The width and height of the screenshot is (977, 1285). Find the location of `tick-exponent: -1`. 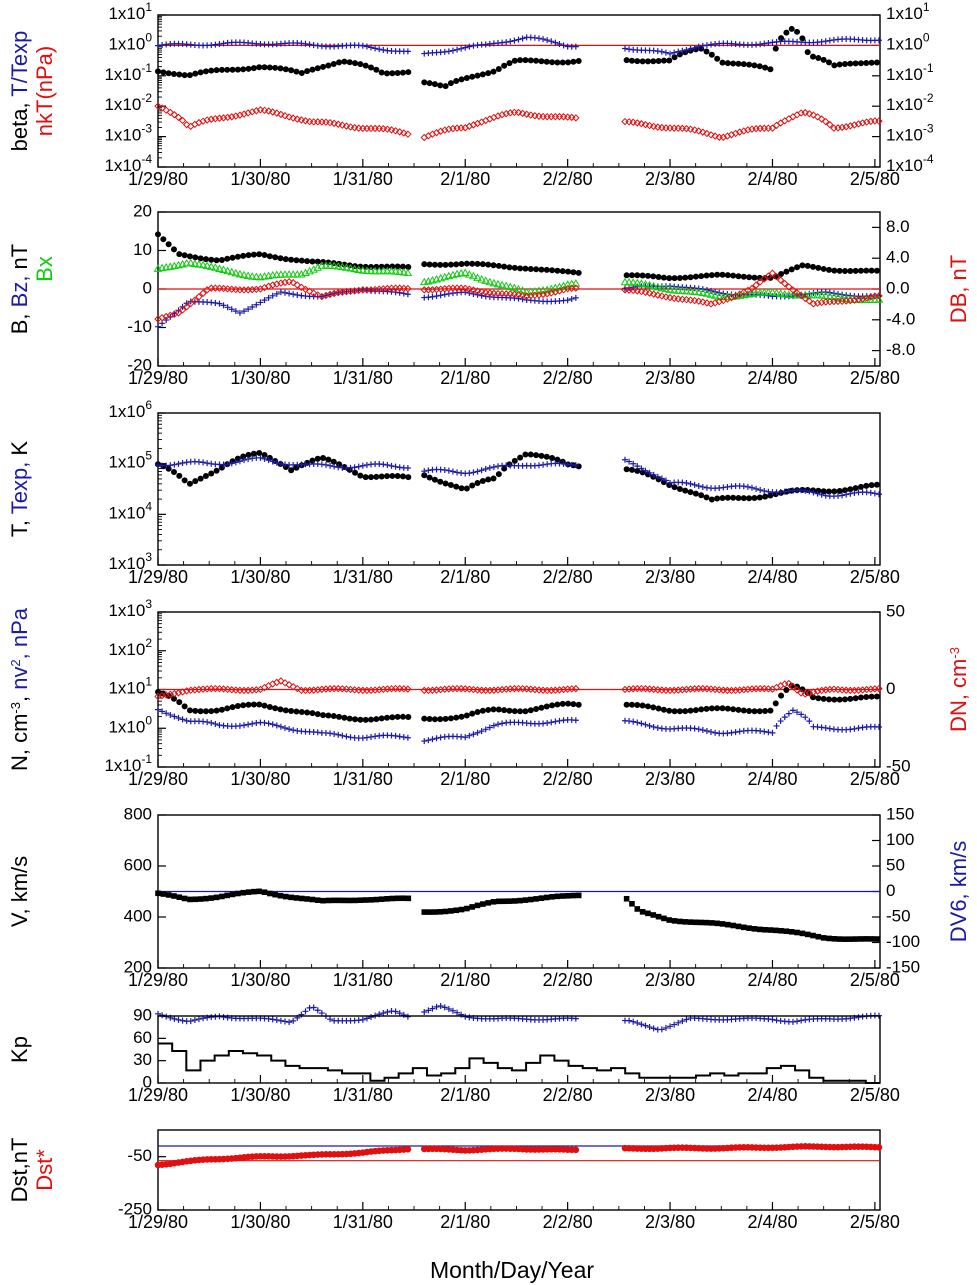

tick-exponent: -1 is located at coordinates (146, 68).